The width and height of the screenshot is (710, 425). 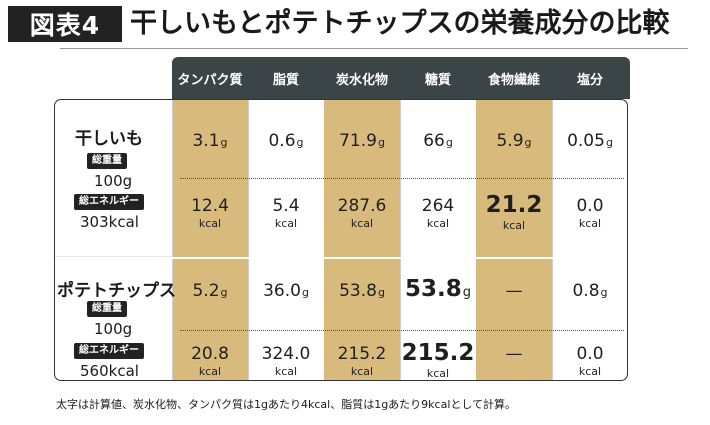 What do you see at coordinates (109, 222) in the screenshot?
I see `total-energy-value: 303kcal` at bounding box center [109, 222].